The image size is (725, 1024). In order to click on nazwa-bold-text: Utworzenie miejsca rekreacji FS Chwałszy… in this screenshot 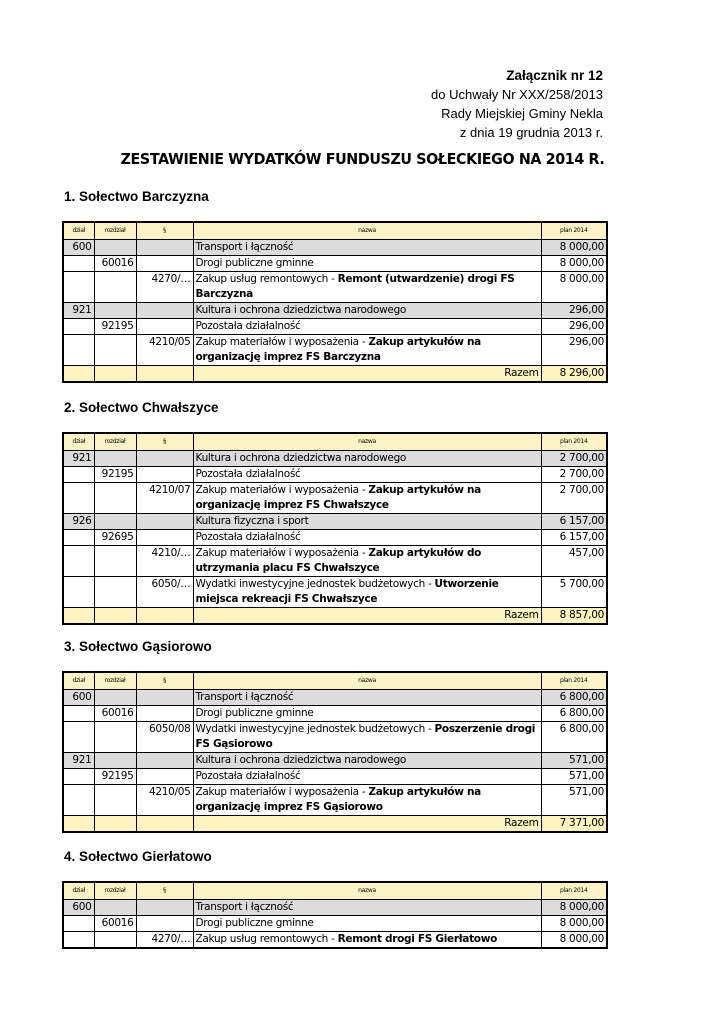, I will do `click(347, 591)`.